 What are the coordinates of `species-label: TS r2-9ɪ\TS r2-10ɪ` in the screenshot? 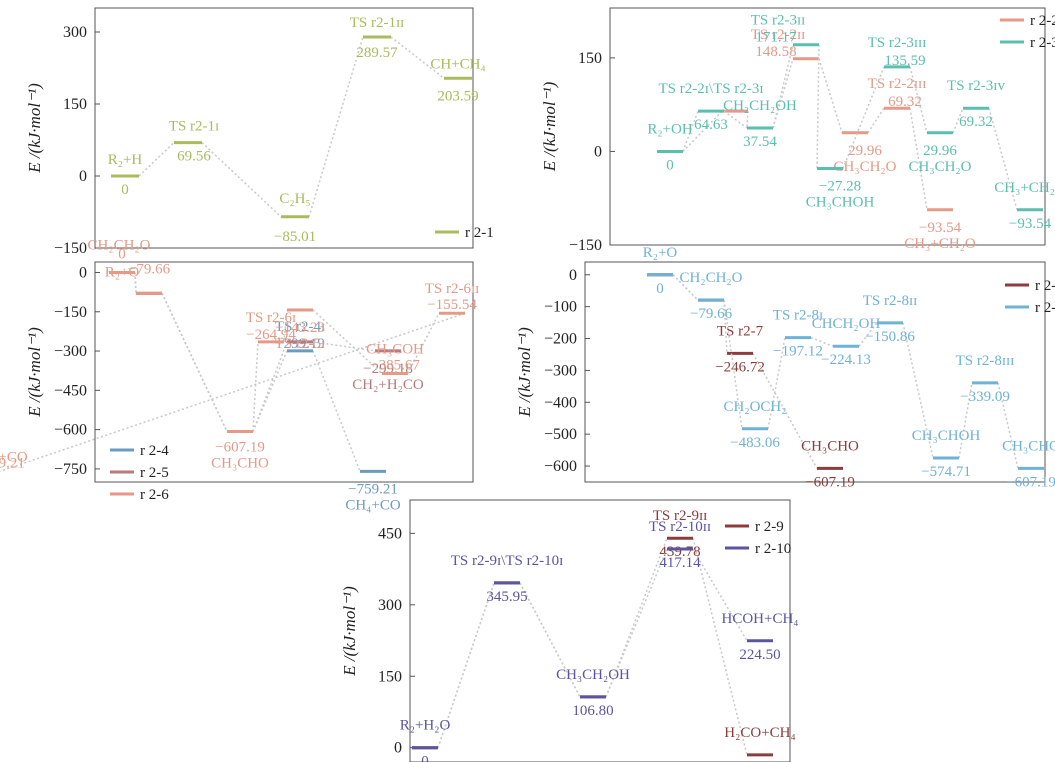 It's located at (507, 561).